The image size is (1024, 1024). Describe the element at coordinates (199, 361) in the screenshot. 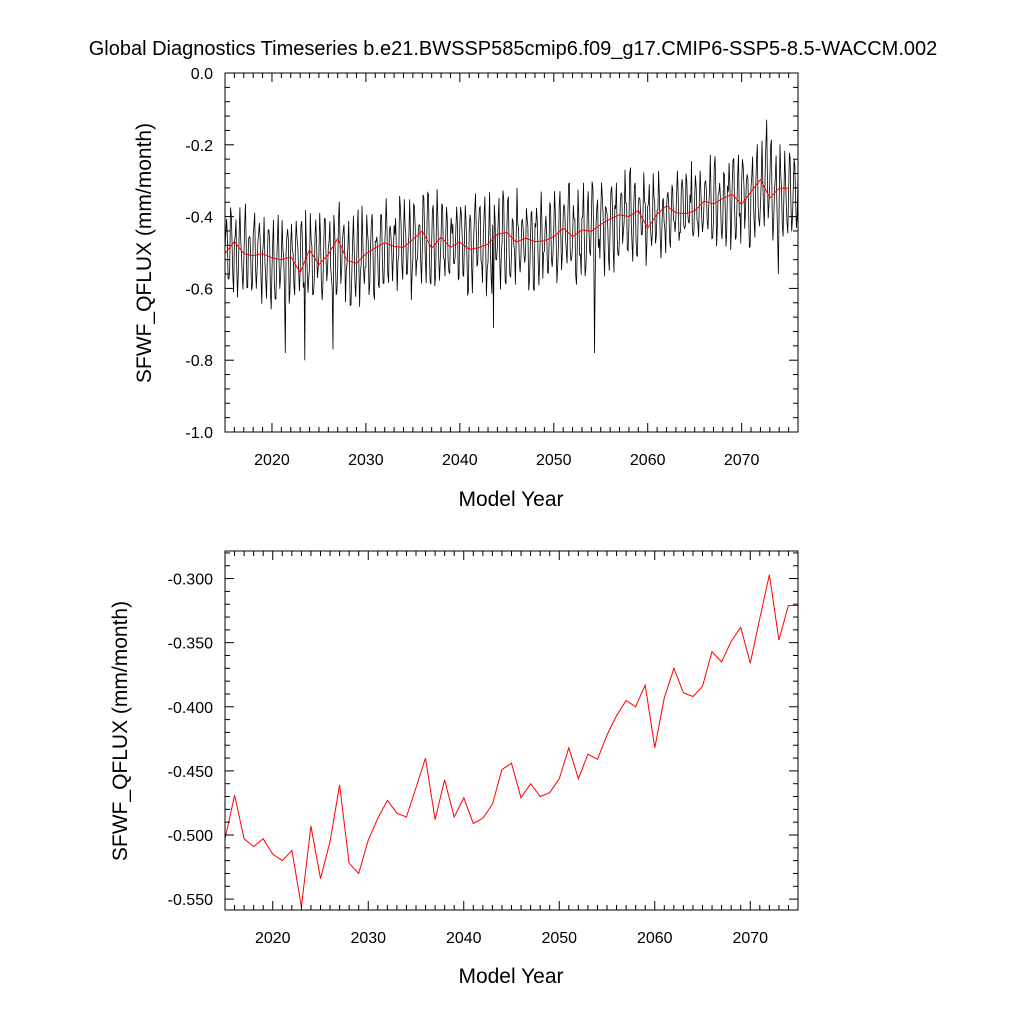

I see `y-tick-label: -0.8` at that location.